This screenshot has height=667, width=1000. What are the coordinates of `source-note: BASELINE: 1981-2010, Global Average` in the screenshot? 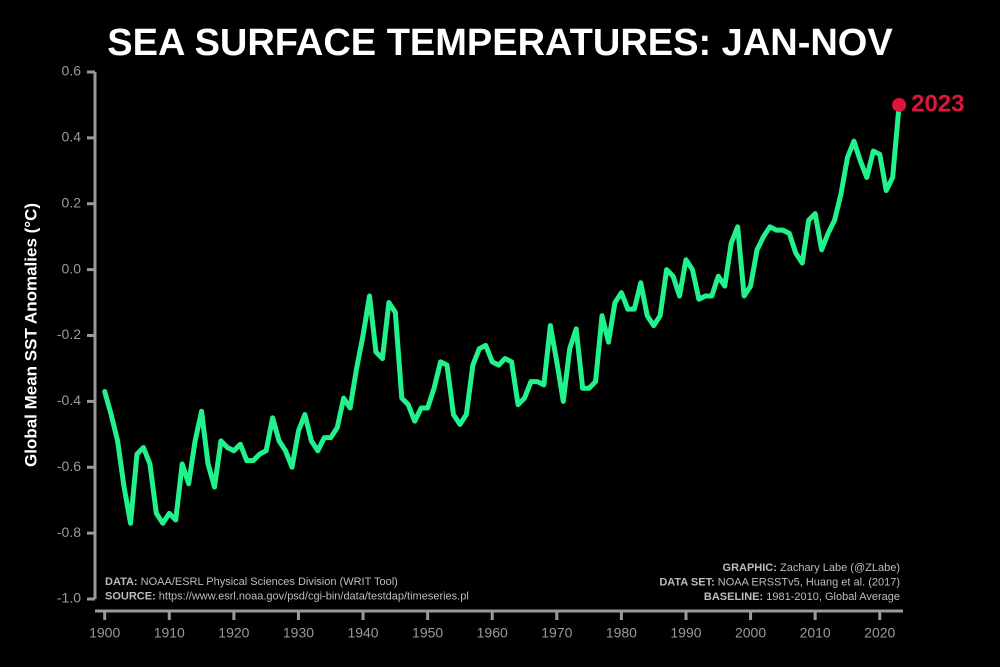 It's located at (802, 597).